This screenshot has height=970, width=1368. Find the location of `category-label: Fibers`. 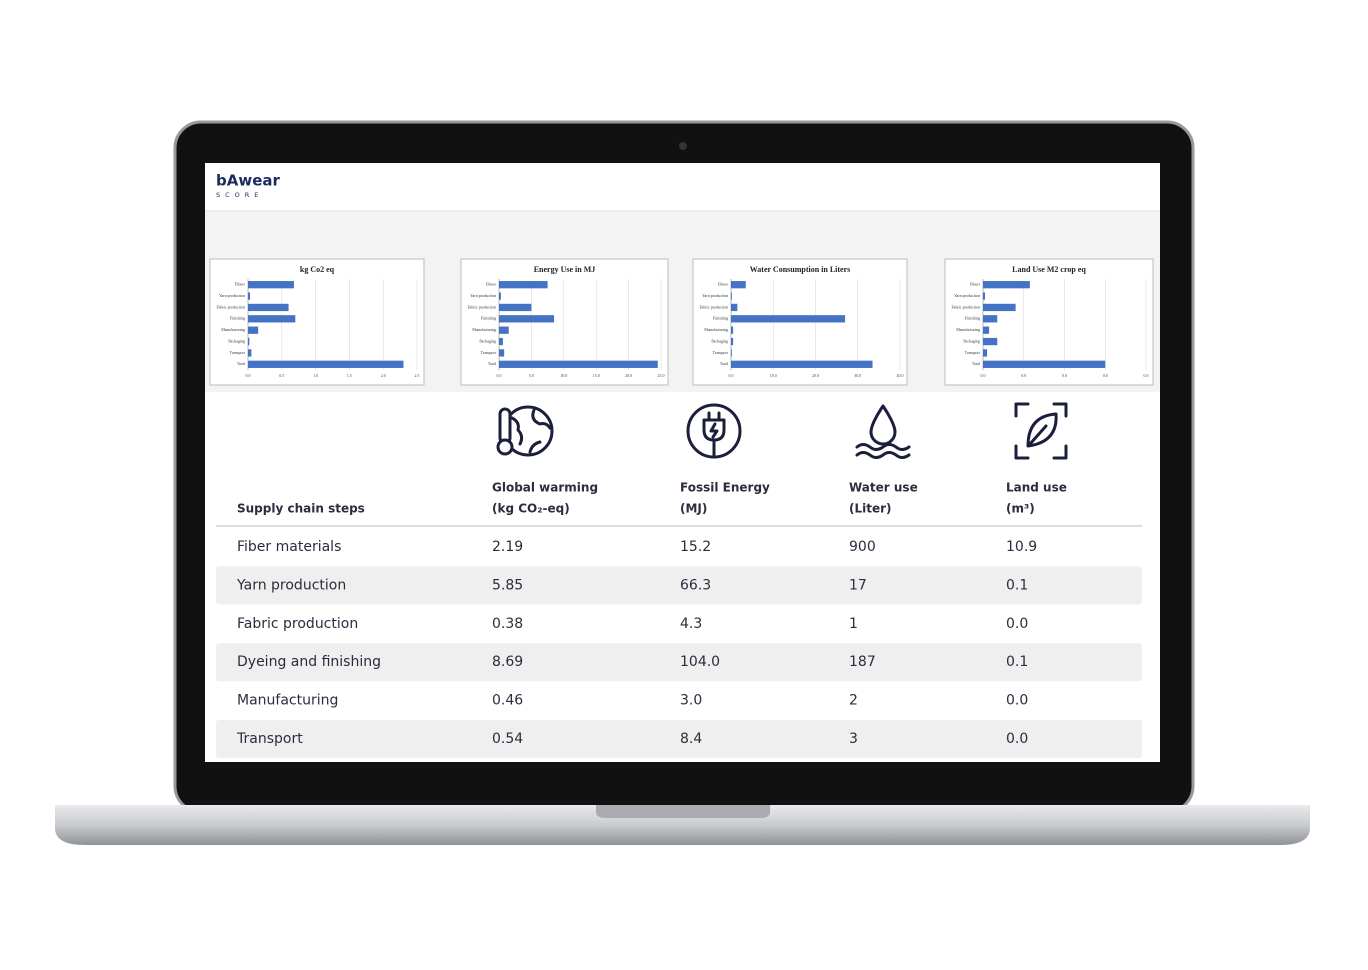

category-label: Fibers is located at coordinates (491, 284).